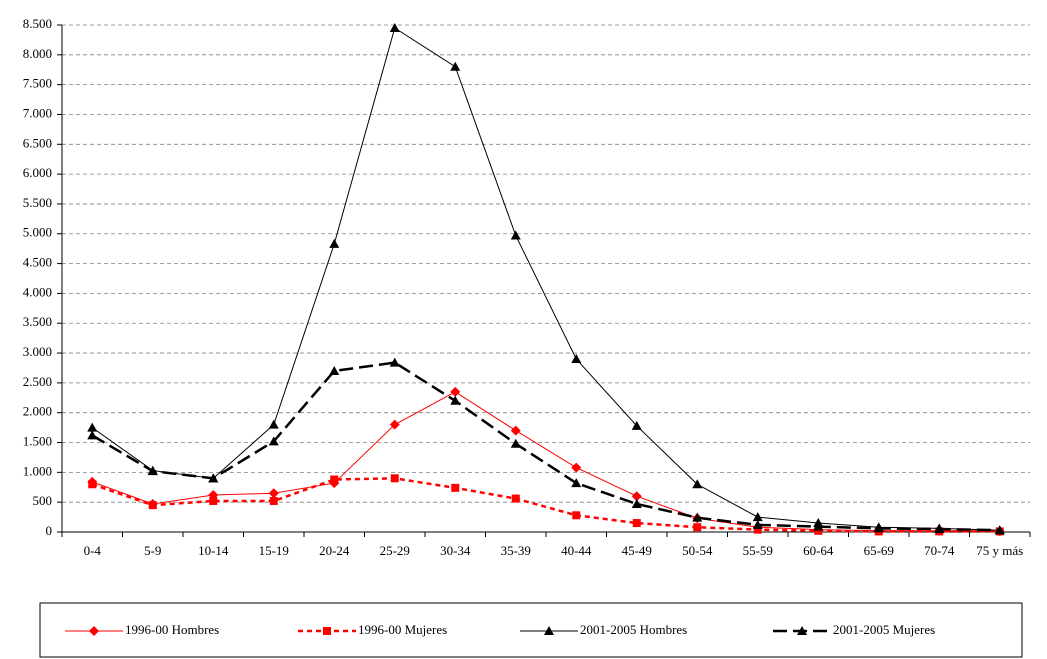 The image size is (1047, 659). Describe the element at coordinates (37, 381) in the screenshot. I see `y-tick-label: 2.500` at that location.